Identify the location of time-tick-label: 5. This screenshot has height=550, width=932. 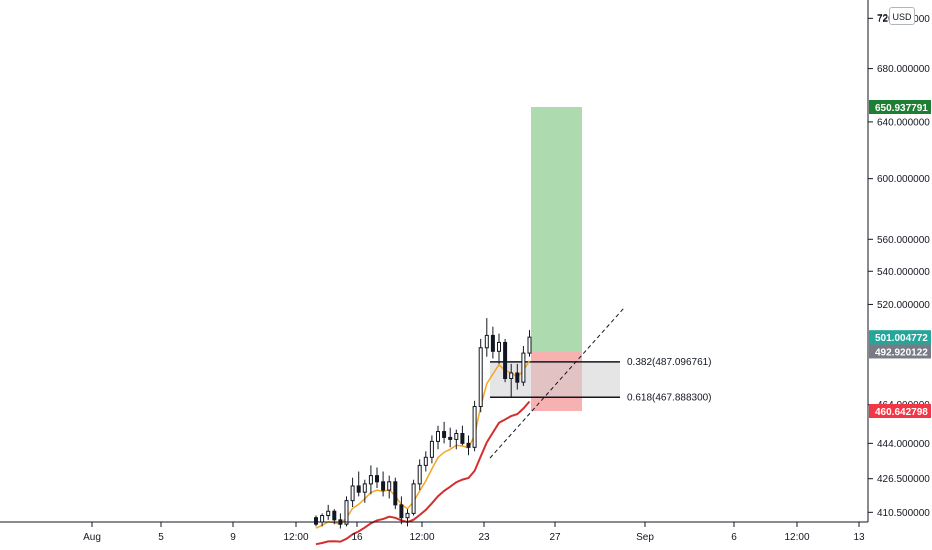
(161, 537).